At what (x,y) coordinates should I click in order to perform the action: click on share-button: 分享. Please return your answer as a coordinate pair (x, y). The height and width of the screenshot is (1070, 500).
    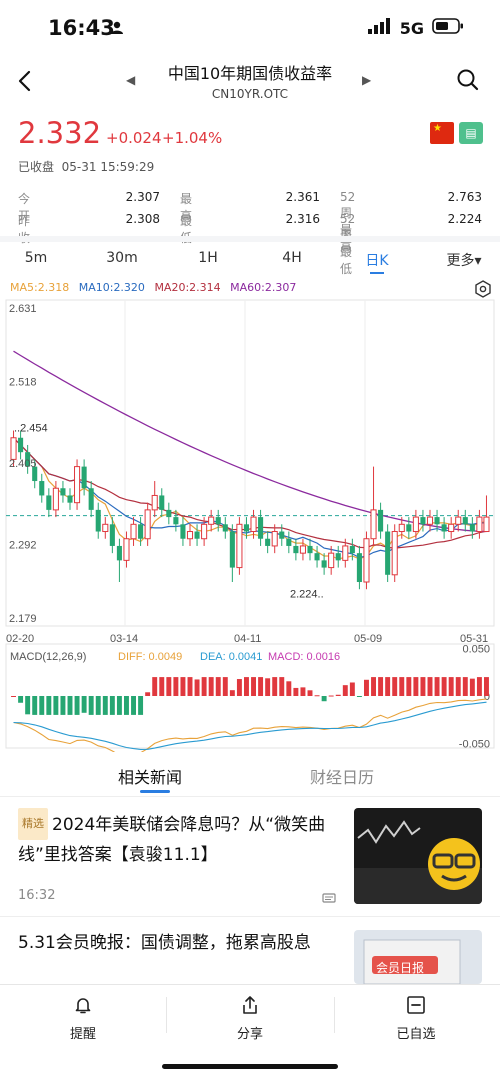
    Looking at the image, I should click on (250, 1018).